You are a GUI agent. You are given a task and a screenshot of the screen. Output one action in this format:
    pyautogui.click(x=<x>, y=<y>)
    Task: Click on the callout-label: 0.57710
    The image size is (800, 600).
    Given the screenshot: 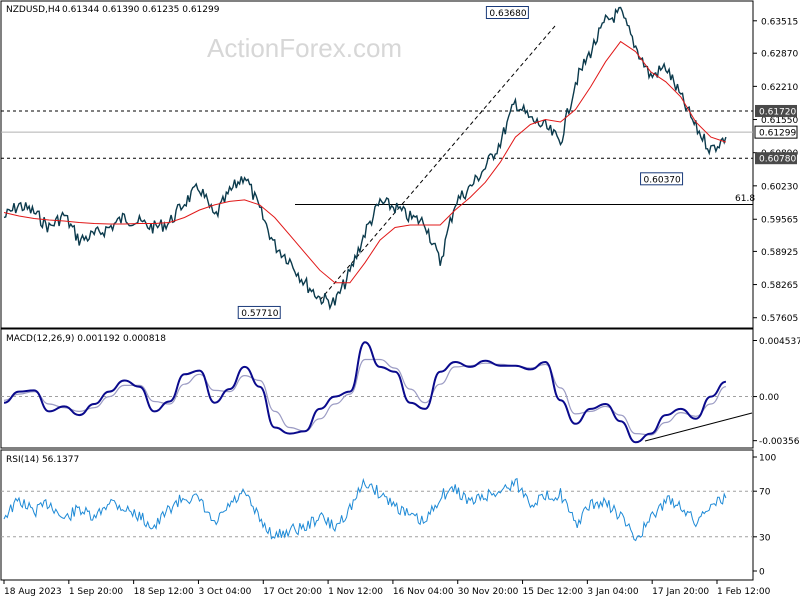 What is the action you would take?
    pyautogui.click(x=259, y=314)
    